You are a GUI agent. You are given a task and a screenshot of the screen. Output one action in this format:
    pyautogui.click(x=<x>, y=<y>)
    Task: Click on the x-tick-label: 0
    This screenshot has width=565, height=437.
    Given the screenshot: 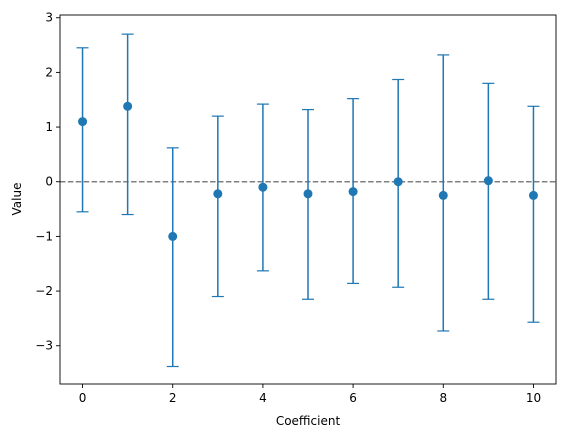 What is the action you would take?
    pyautogui.click(x=83, y=398)
    